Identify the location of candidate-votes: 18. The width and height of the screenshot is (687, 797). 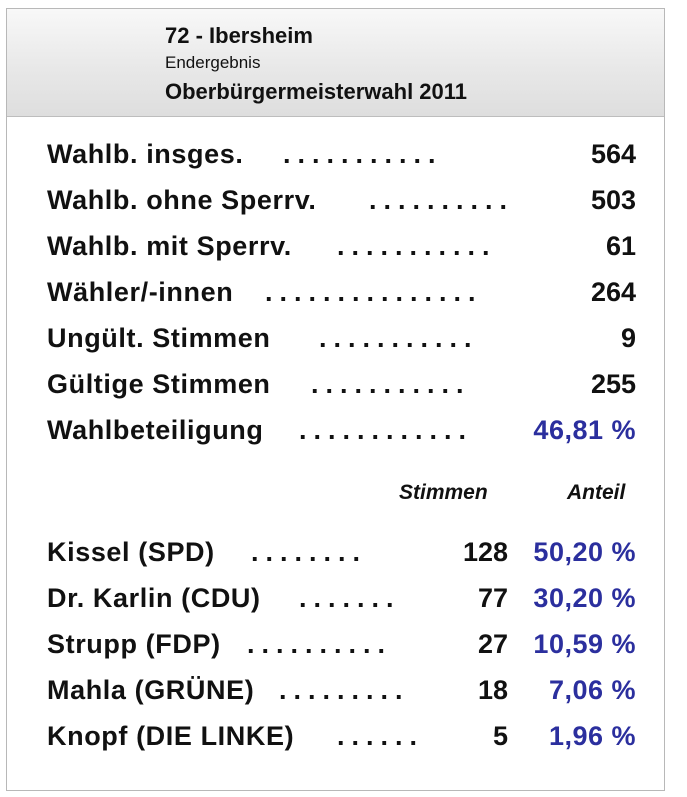
(492, 690).